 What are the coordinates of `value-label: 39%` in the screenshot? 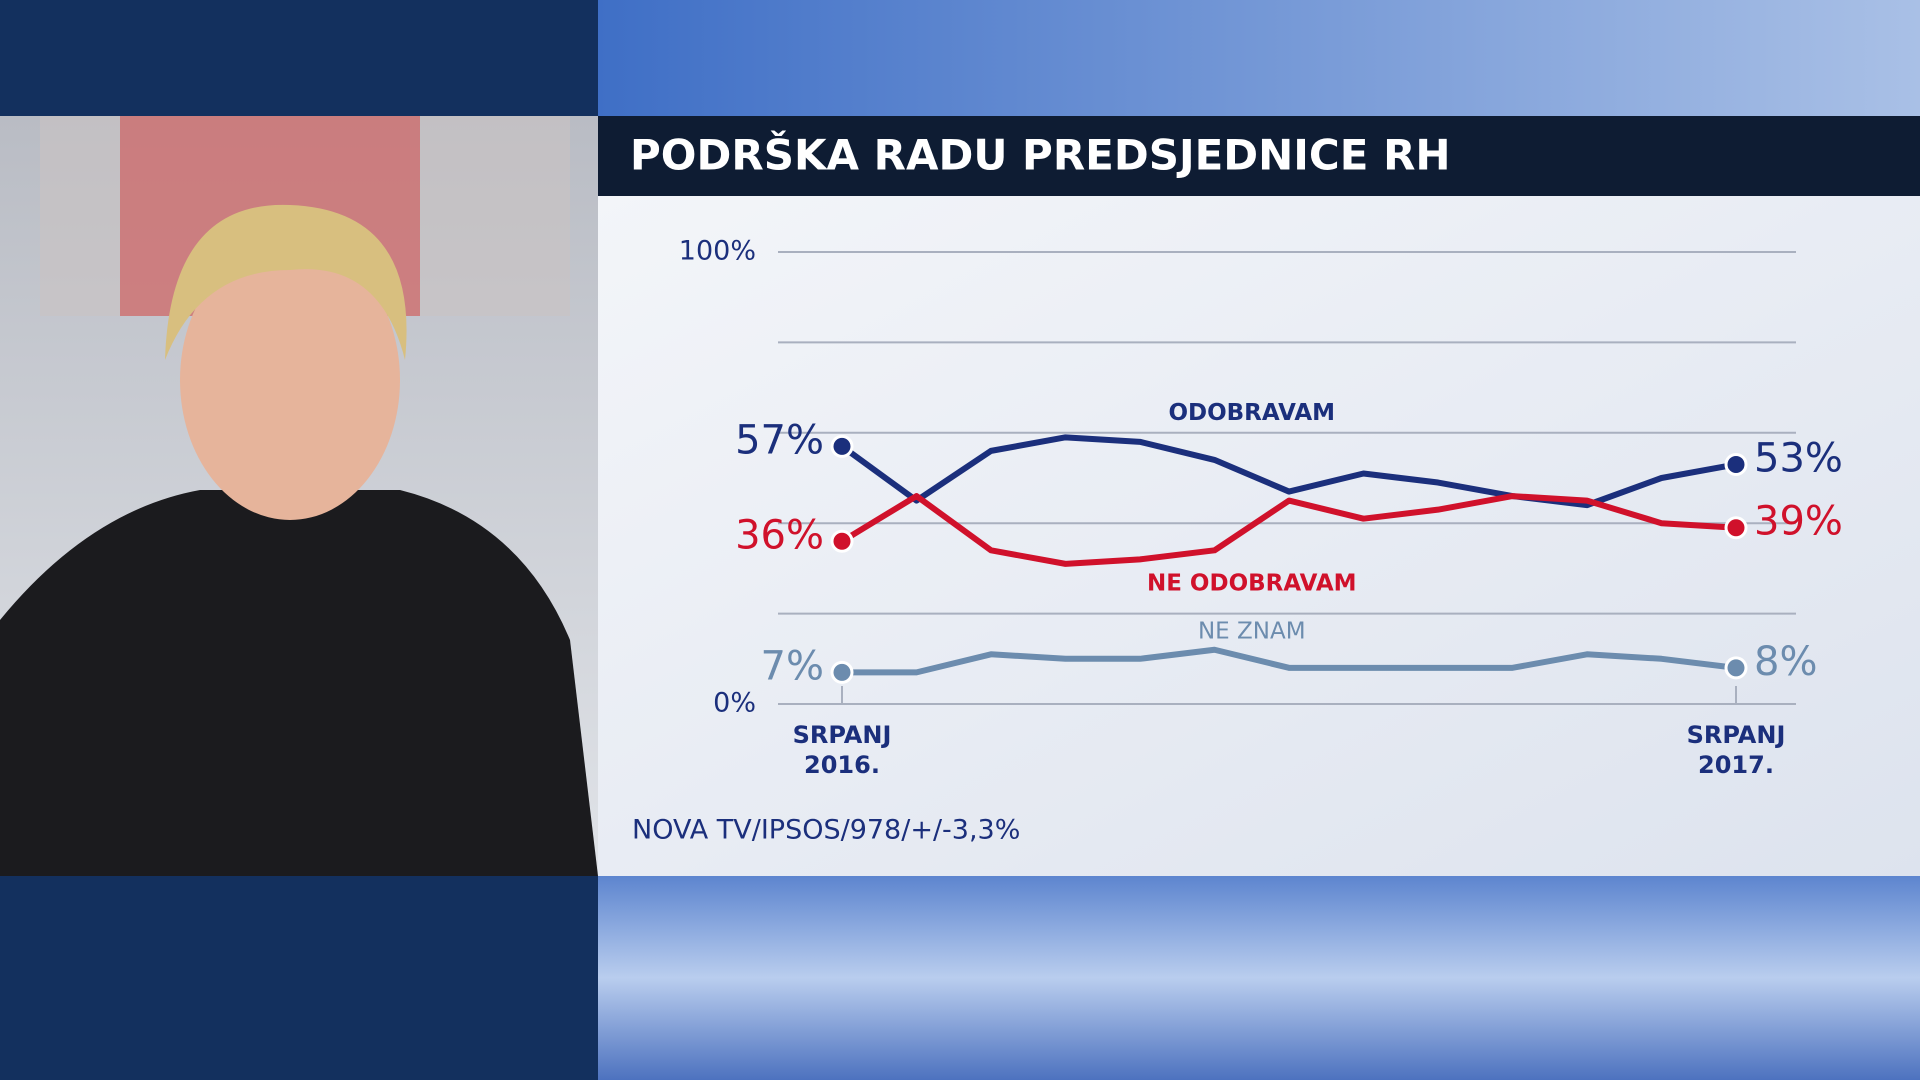 It's located at (1798, 522).